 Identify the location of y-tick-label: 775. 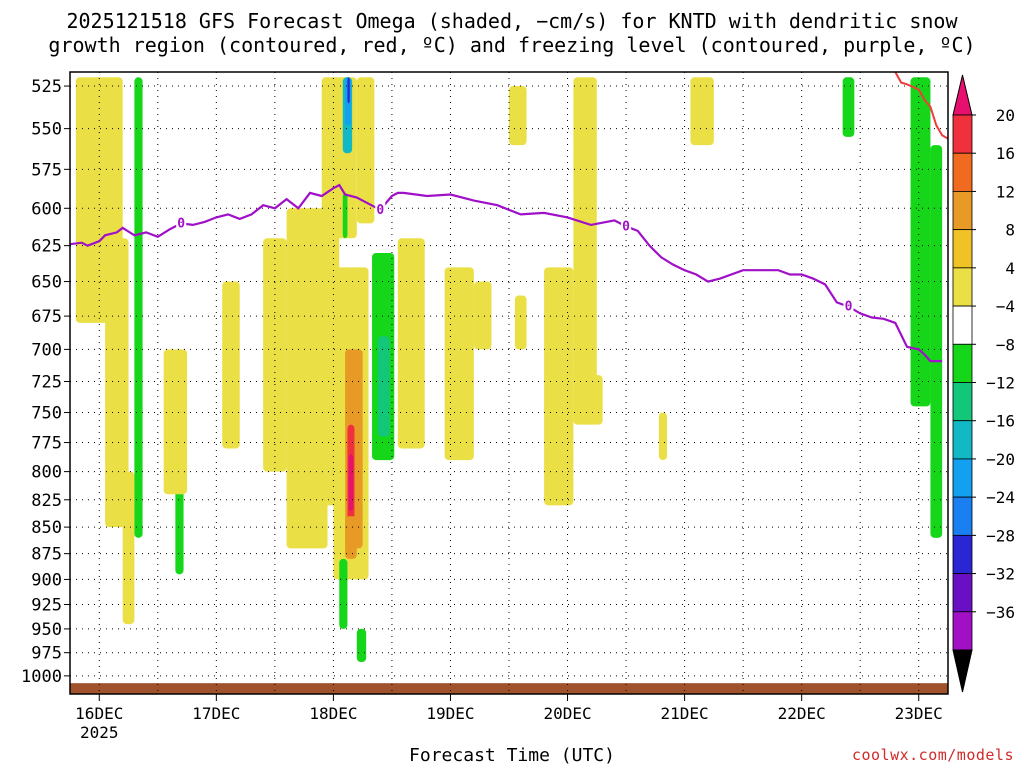
(46, 444).